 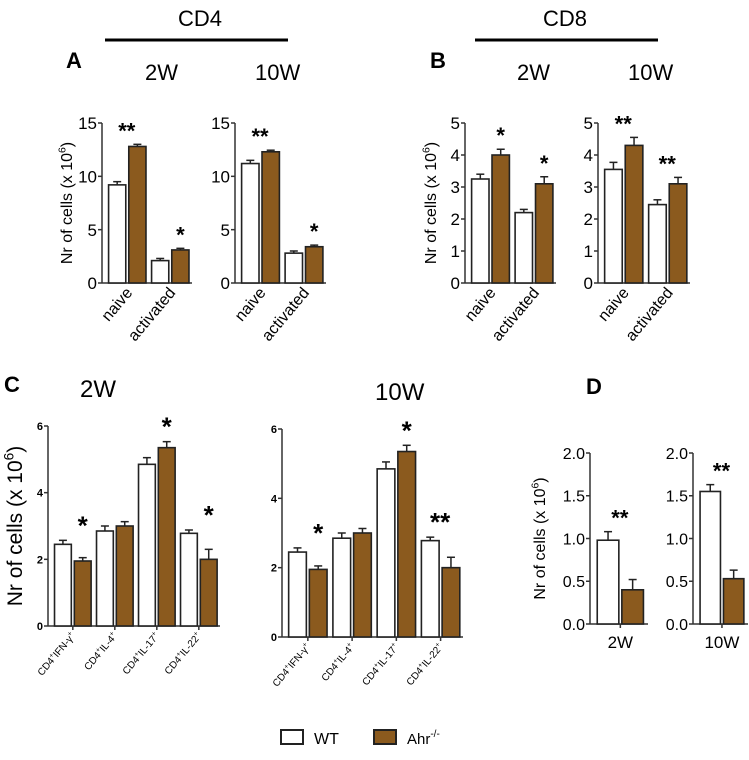 I want to click on header-cd4: CD4, so click(x=200, y=18).